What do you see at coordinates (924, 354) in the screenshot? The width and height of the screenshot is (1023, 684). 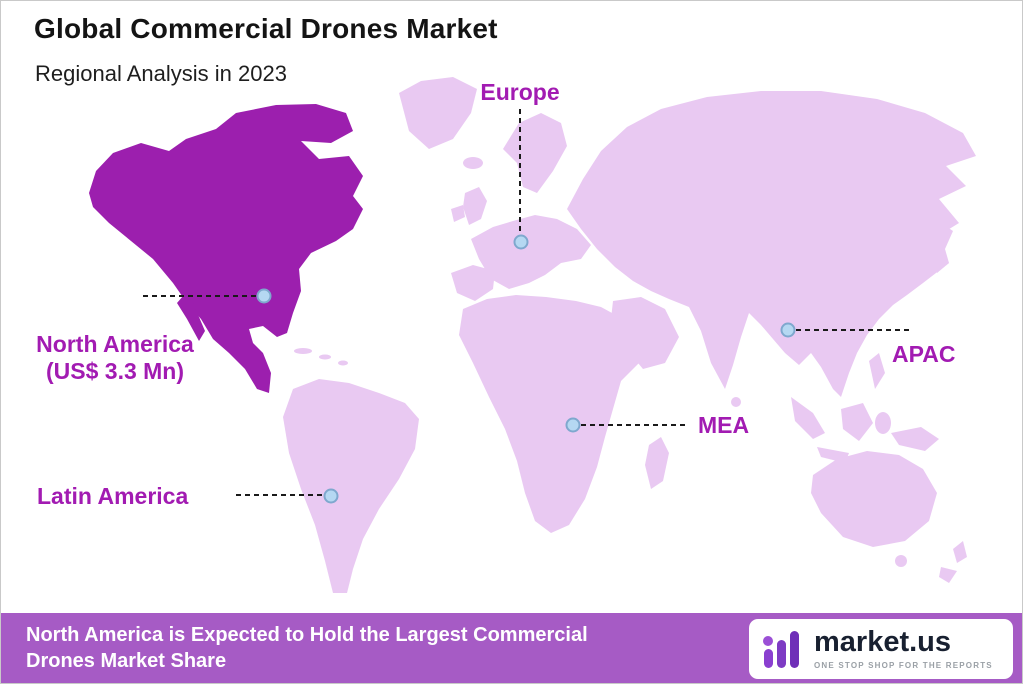 I see `region-label-apac: APAC` at bounding box center [924, 354].